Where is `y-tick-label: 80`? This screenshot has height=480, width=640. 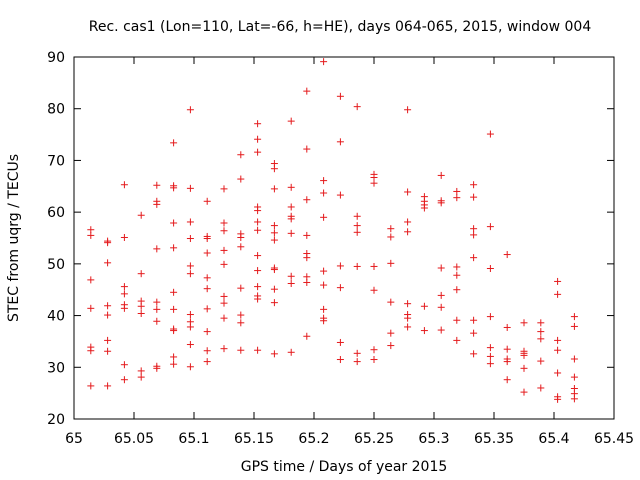 y-tick-label: 80 is located at coordinates (56, 110).